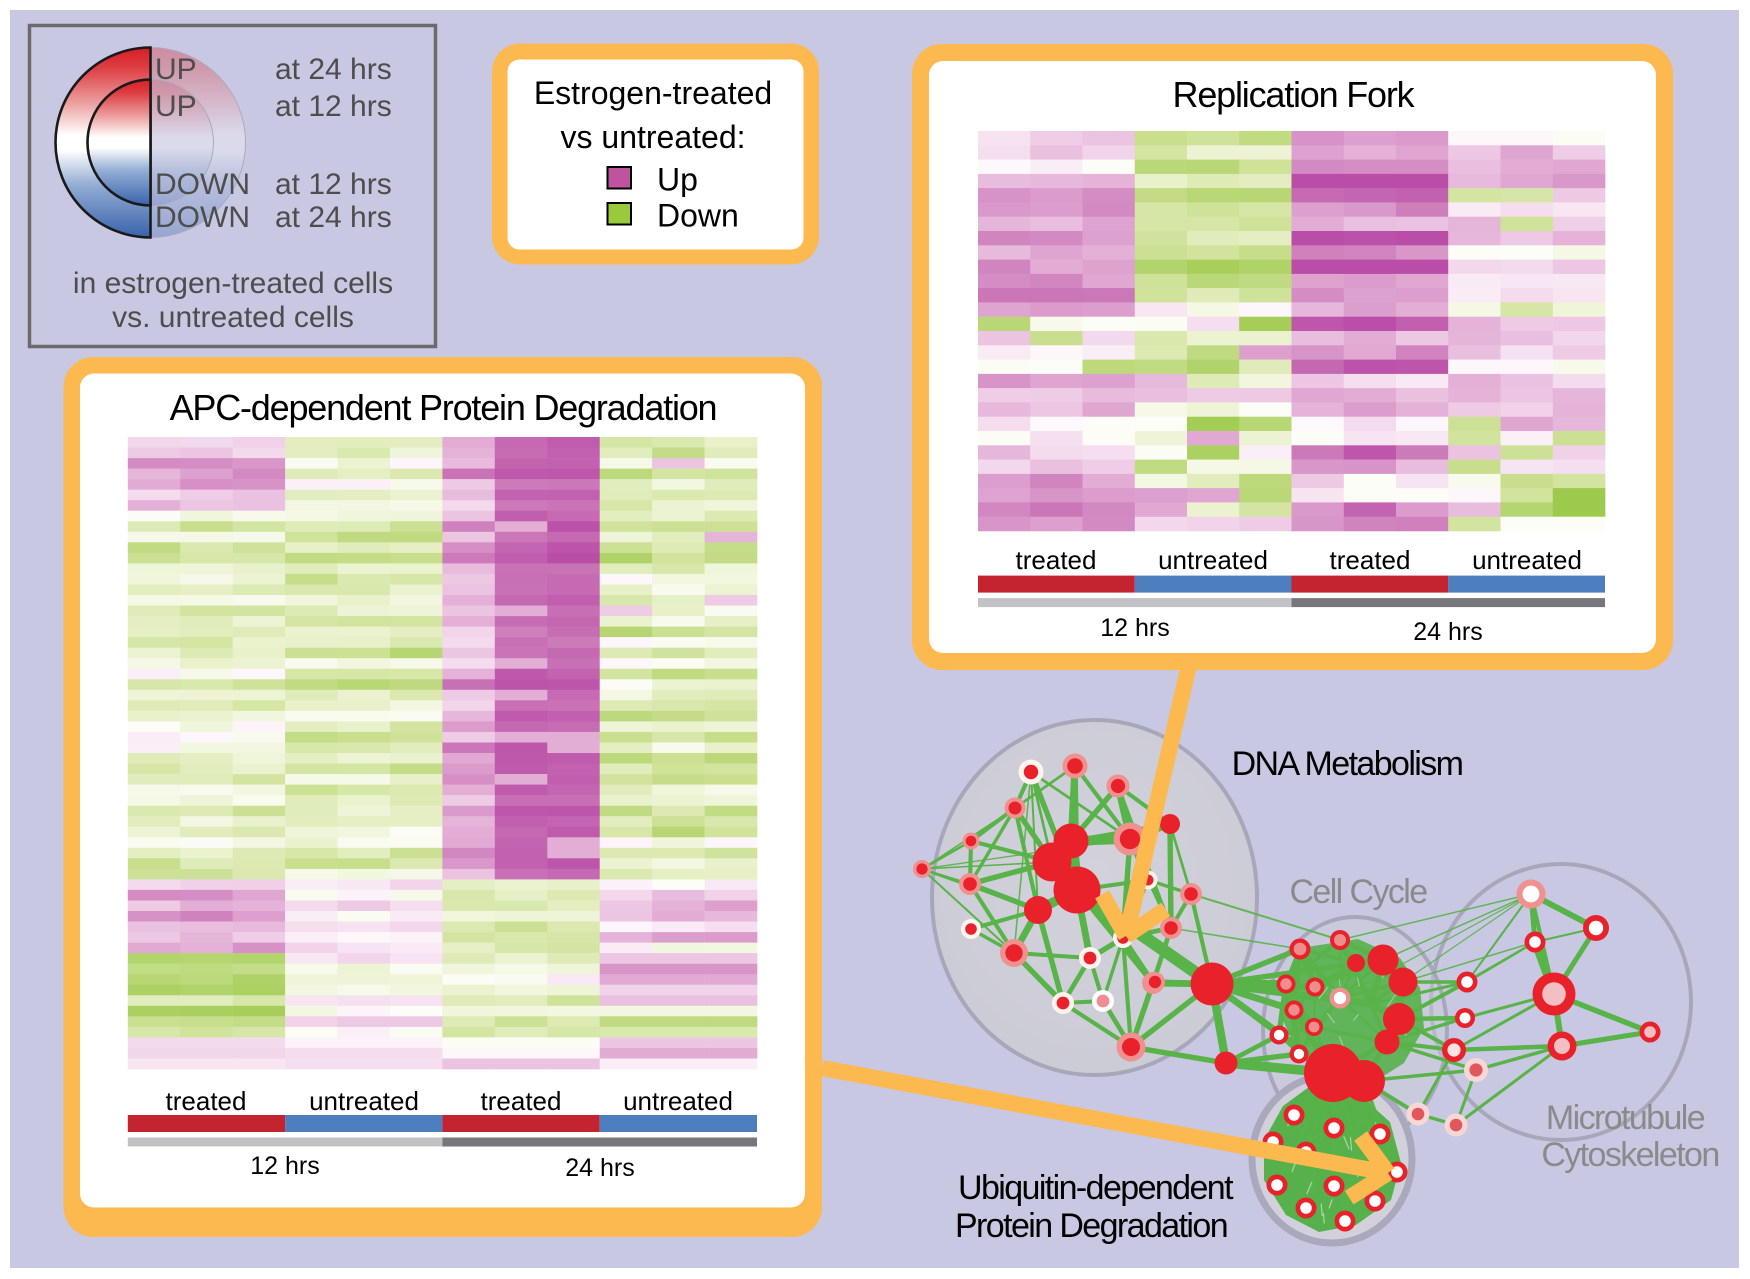 The image size is (1750, 1279). What do you see at coordinates (443, 407) in the screenshot?
I see `svg-text:APC-dependent Protein Degradat: APC-dependent Protein Degradation` at bounding box center [443, 407].